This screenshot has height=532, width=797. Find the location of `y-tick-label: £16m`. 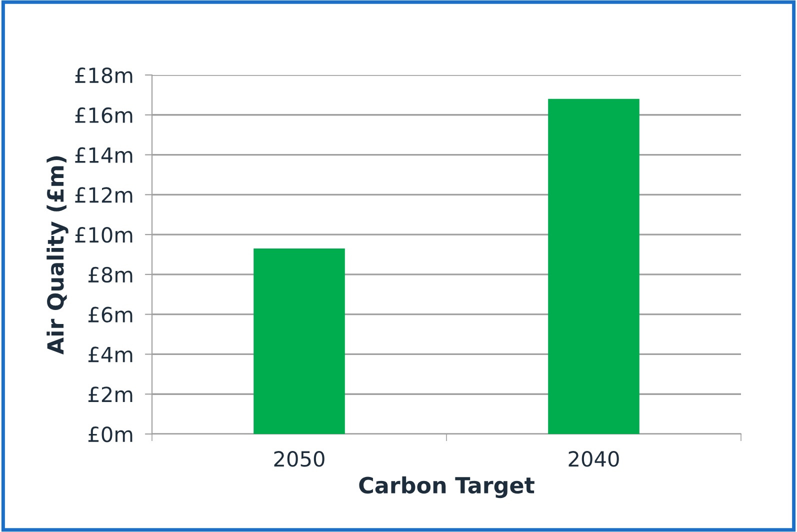

y-tick-label: £16m is located at coordinates (103, 115).